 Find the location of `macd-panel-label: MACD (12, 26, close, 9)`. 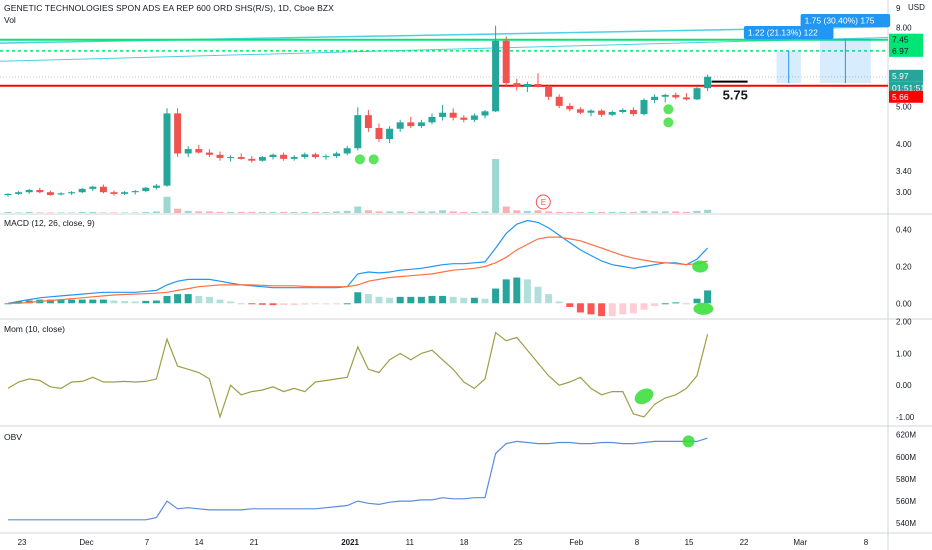

macd-panel-label: MACD (12, 26, close, 9) is located at coordinates (49, 223).